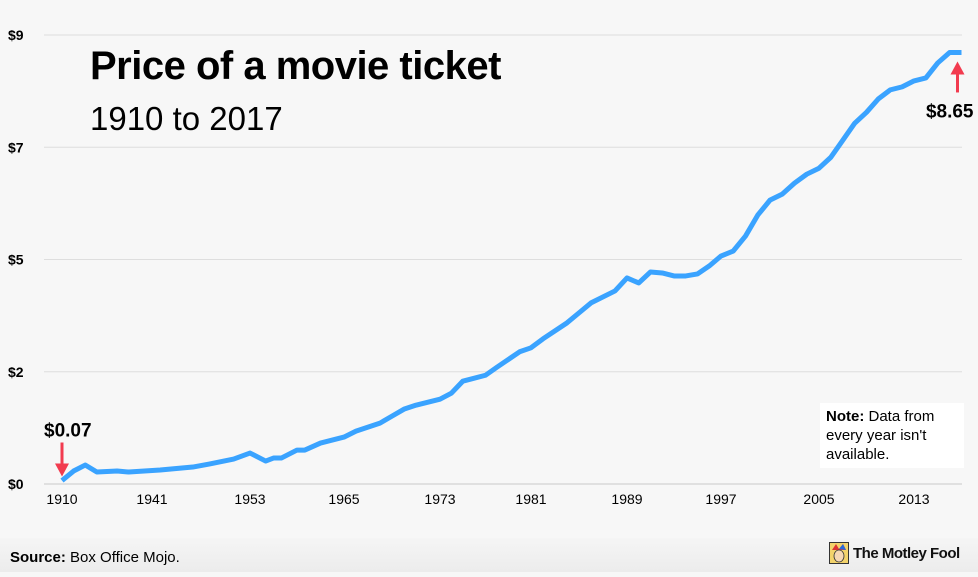  Describe the element at coordinates (16, 147) in the screenshot. I see `y-tick-label: $7` at that location.